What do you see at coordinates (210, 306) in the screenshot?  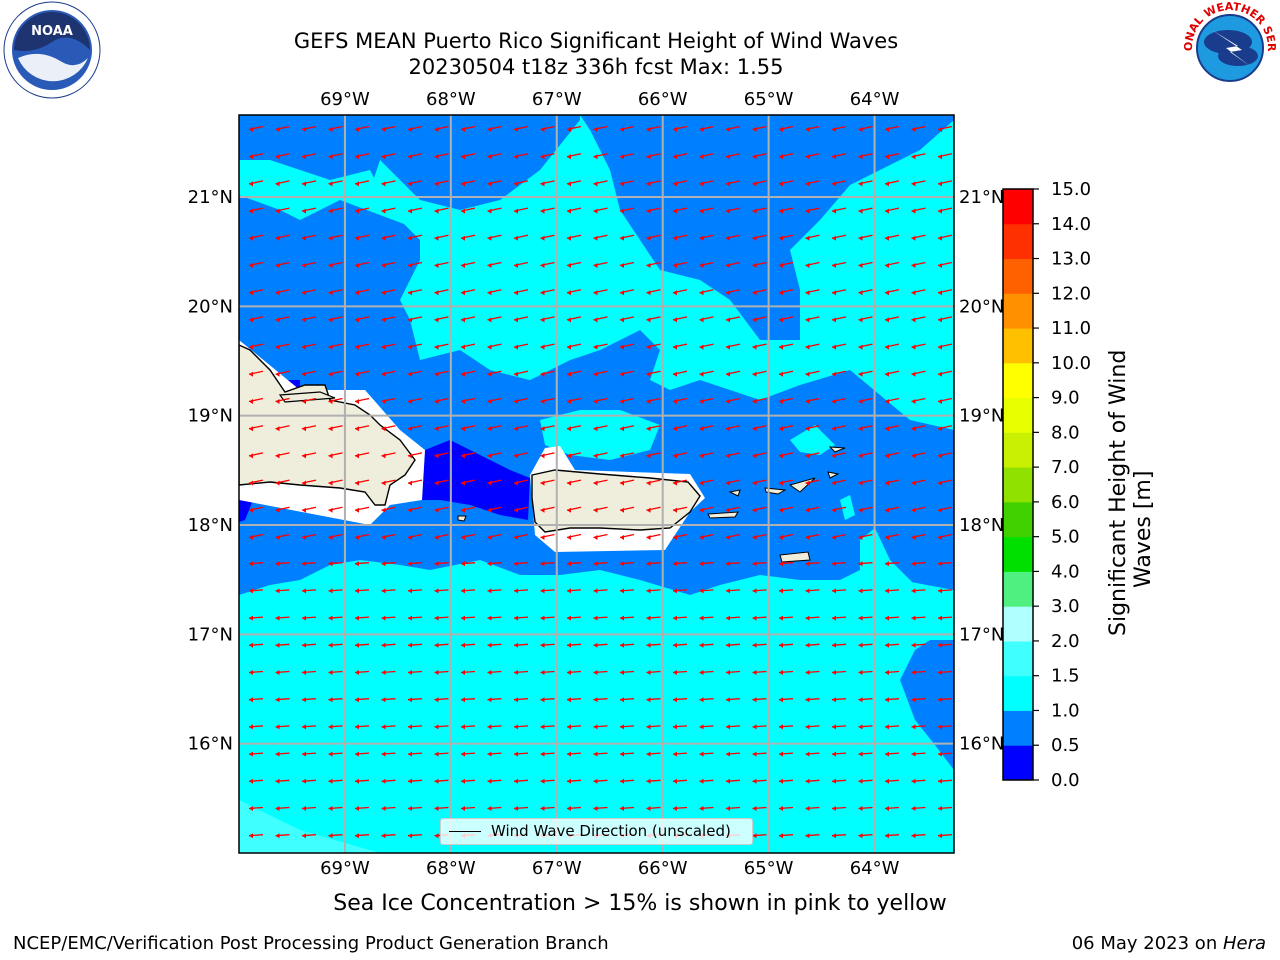 I see `lat-label-left: 20°N` at bounding box center [210, 306].